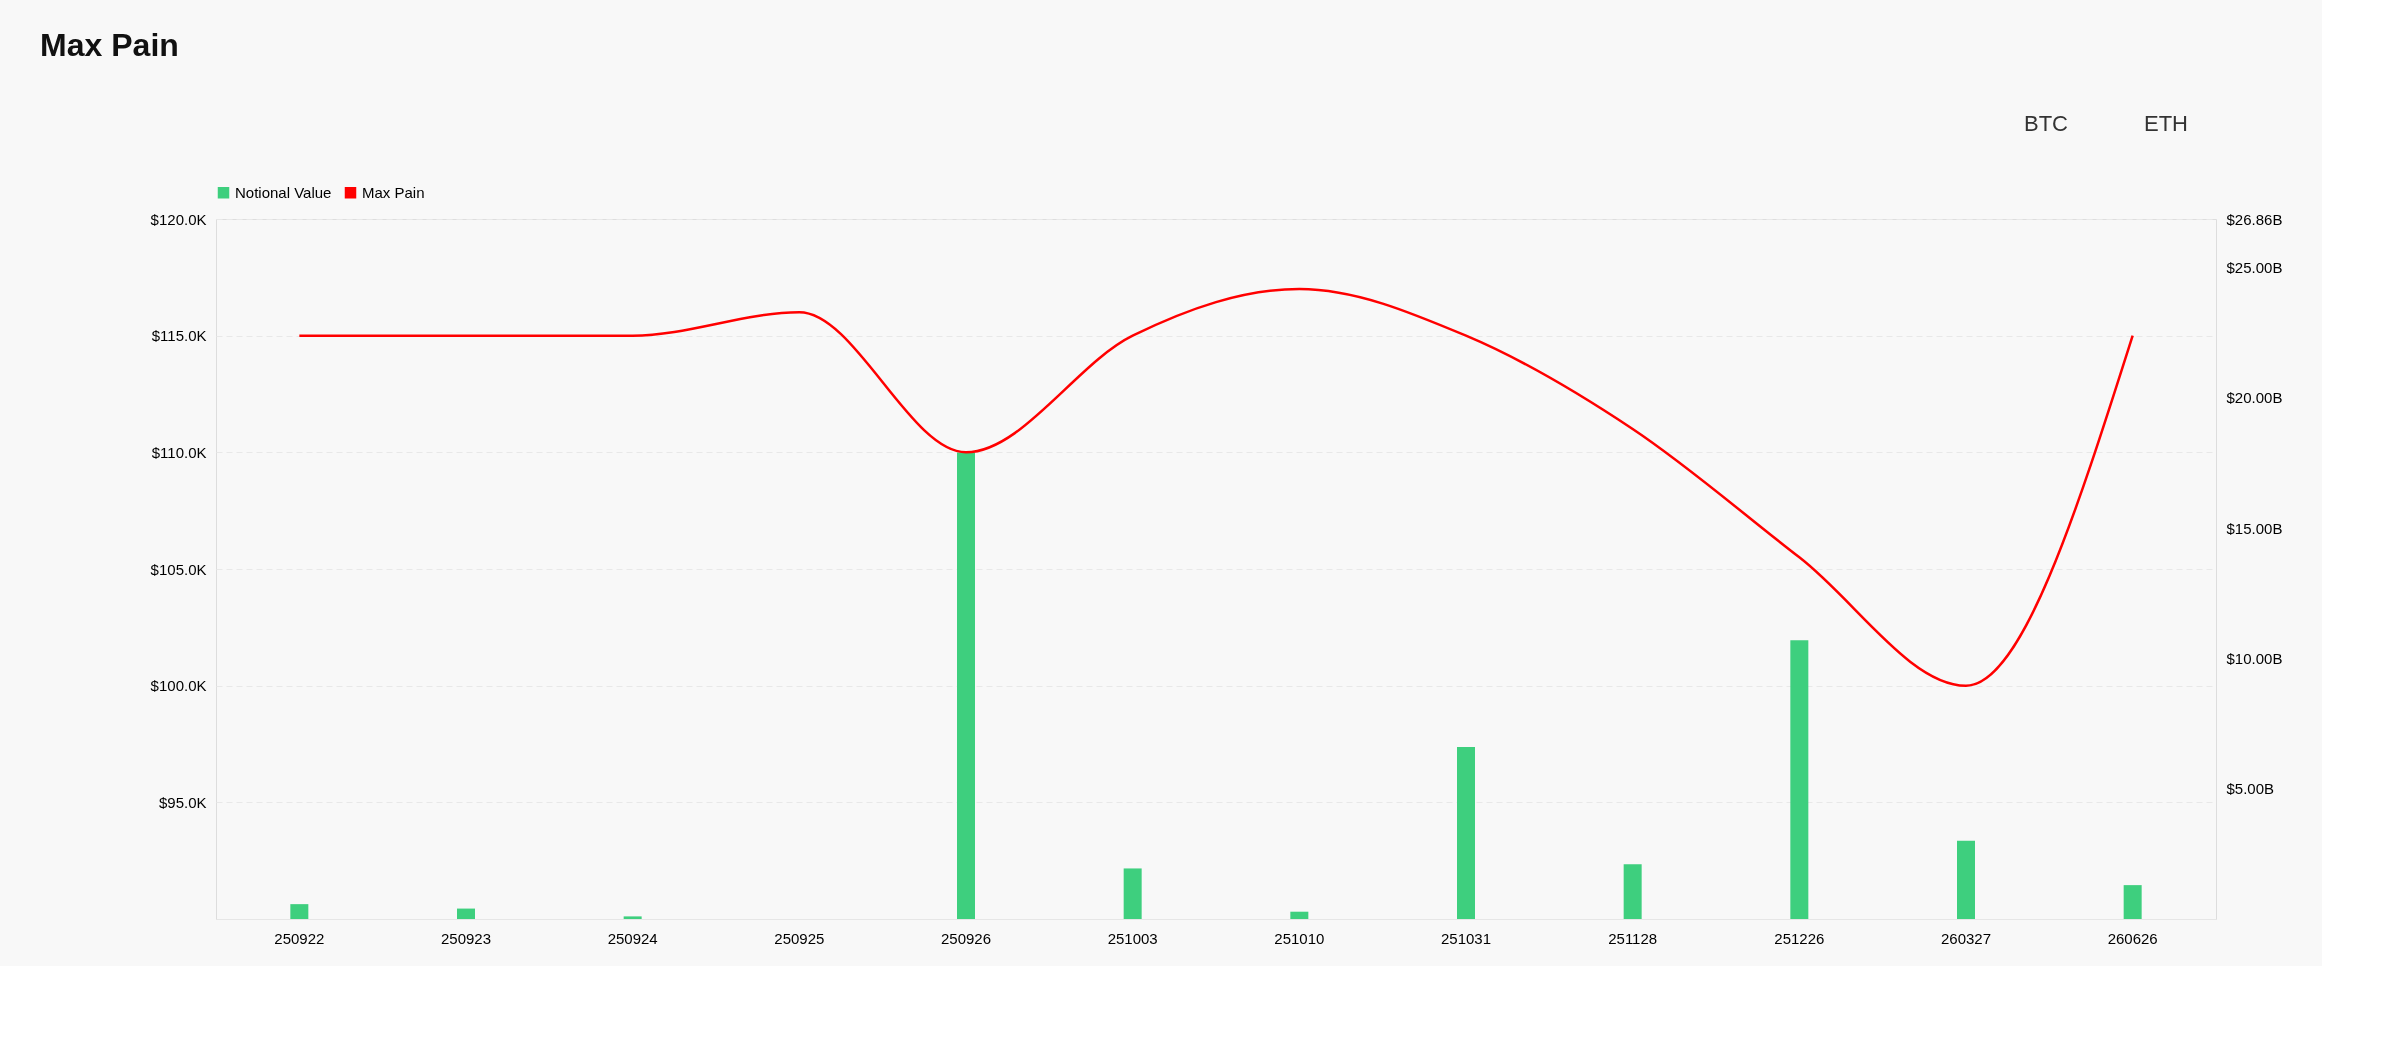  What do you see at coordinates (178, 219) in the screenshot?
I see `y-tick-label: $120.0K` at bounding box center [178, 219].